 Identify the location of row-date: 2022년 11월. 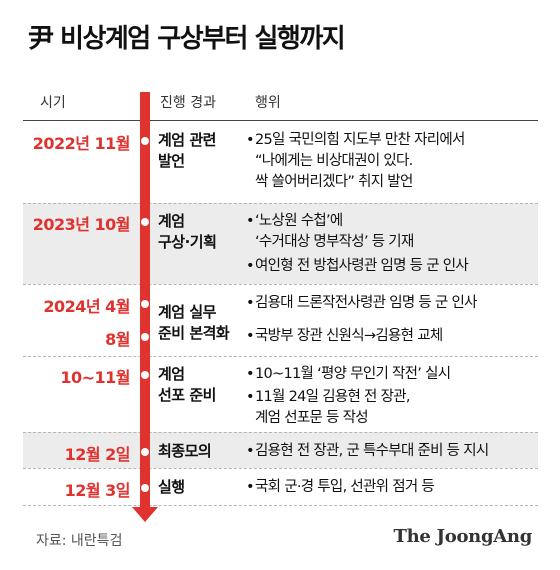
(81, 143).